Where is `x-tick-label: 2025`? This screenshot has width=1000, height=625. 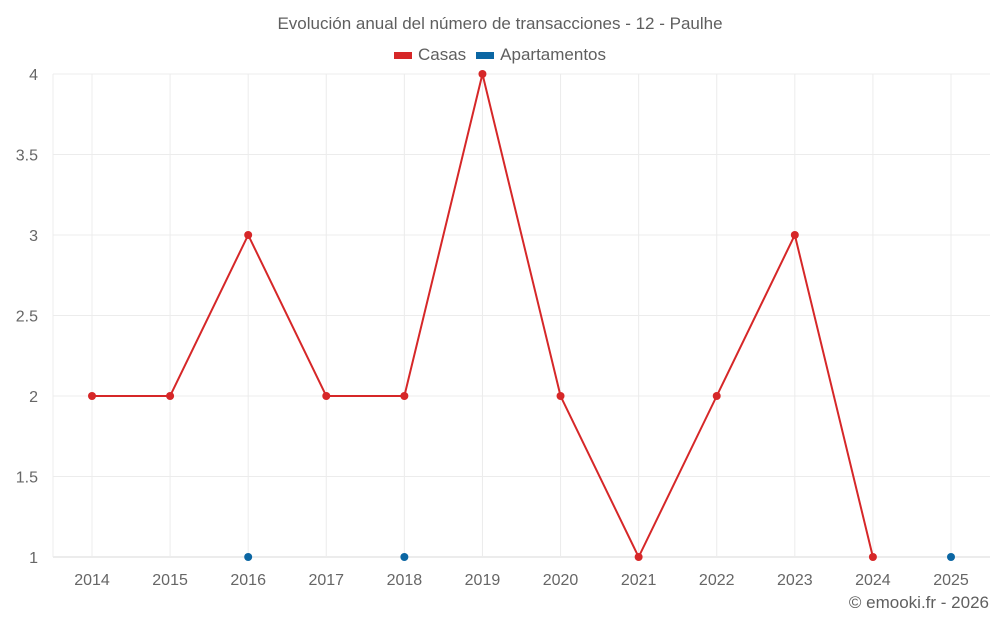
x-tick-label: 2025 is located at coordinates (951, 580).